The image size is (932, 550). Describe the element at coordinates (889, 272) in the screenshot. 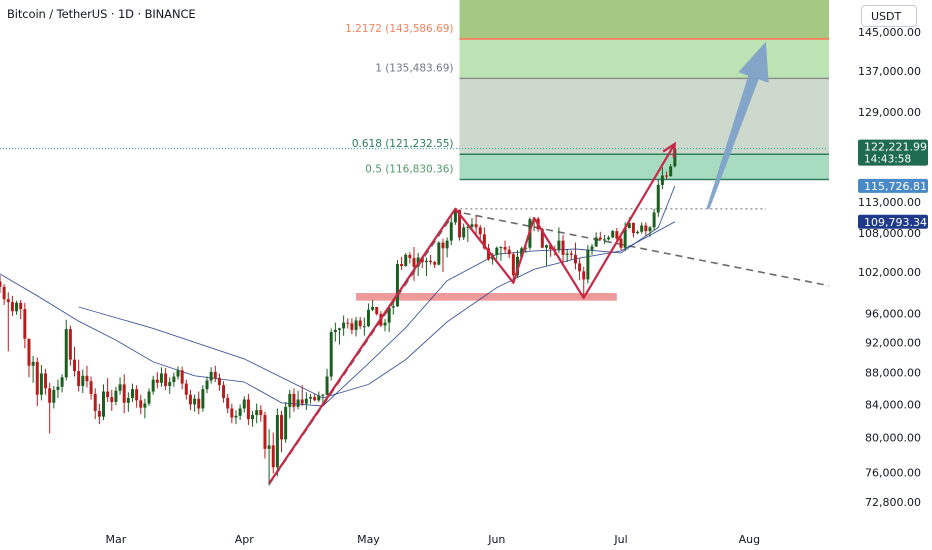

I see `y-tick-label: 102,000.00` at that location.